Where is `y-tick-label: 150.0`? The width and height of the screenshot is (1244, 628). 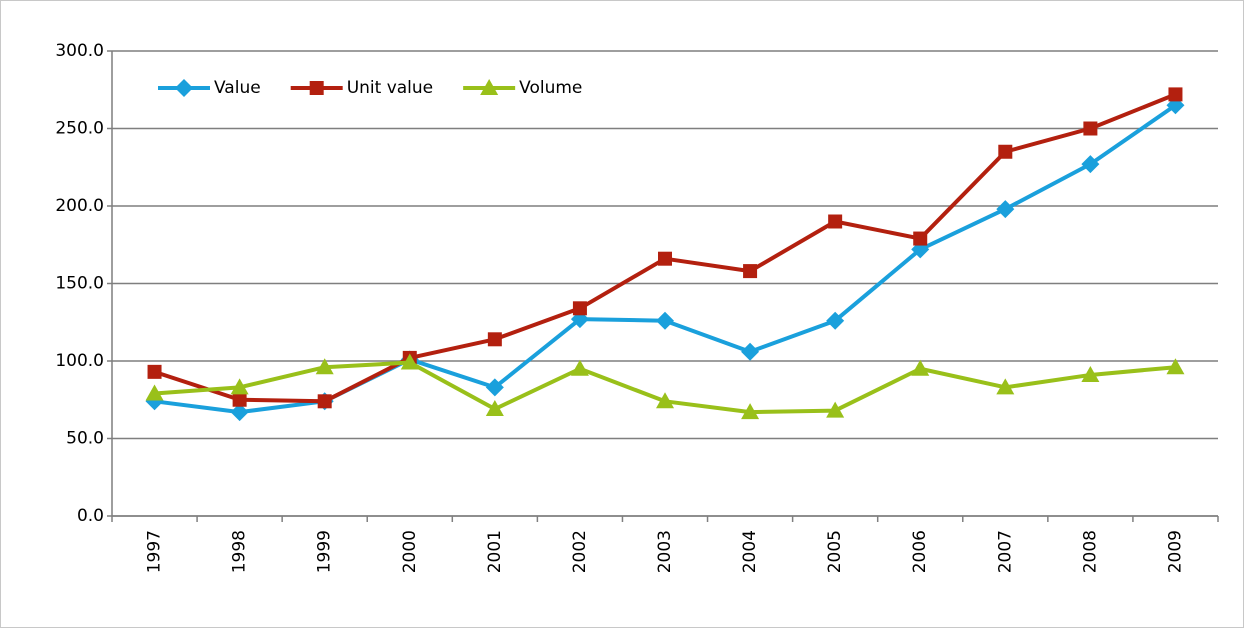 y-tick-label: 150.0 is located at coordinates (79, 284).